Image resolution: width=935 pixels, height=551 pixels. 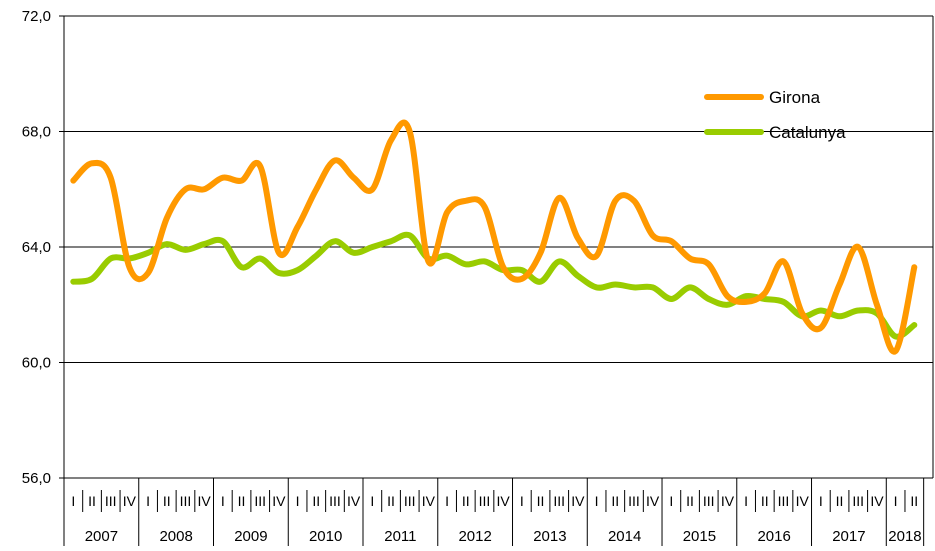 I want to click on year-label: 2012, so click(x=474, y=536).